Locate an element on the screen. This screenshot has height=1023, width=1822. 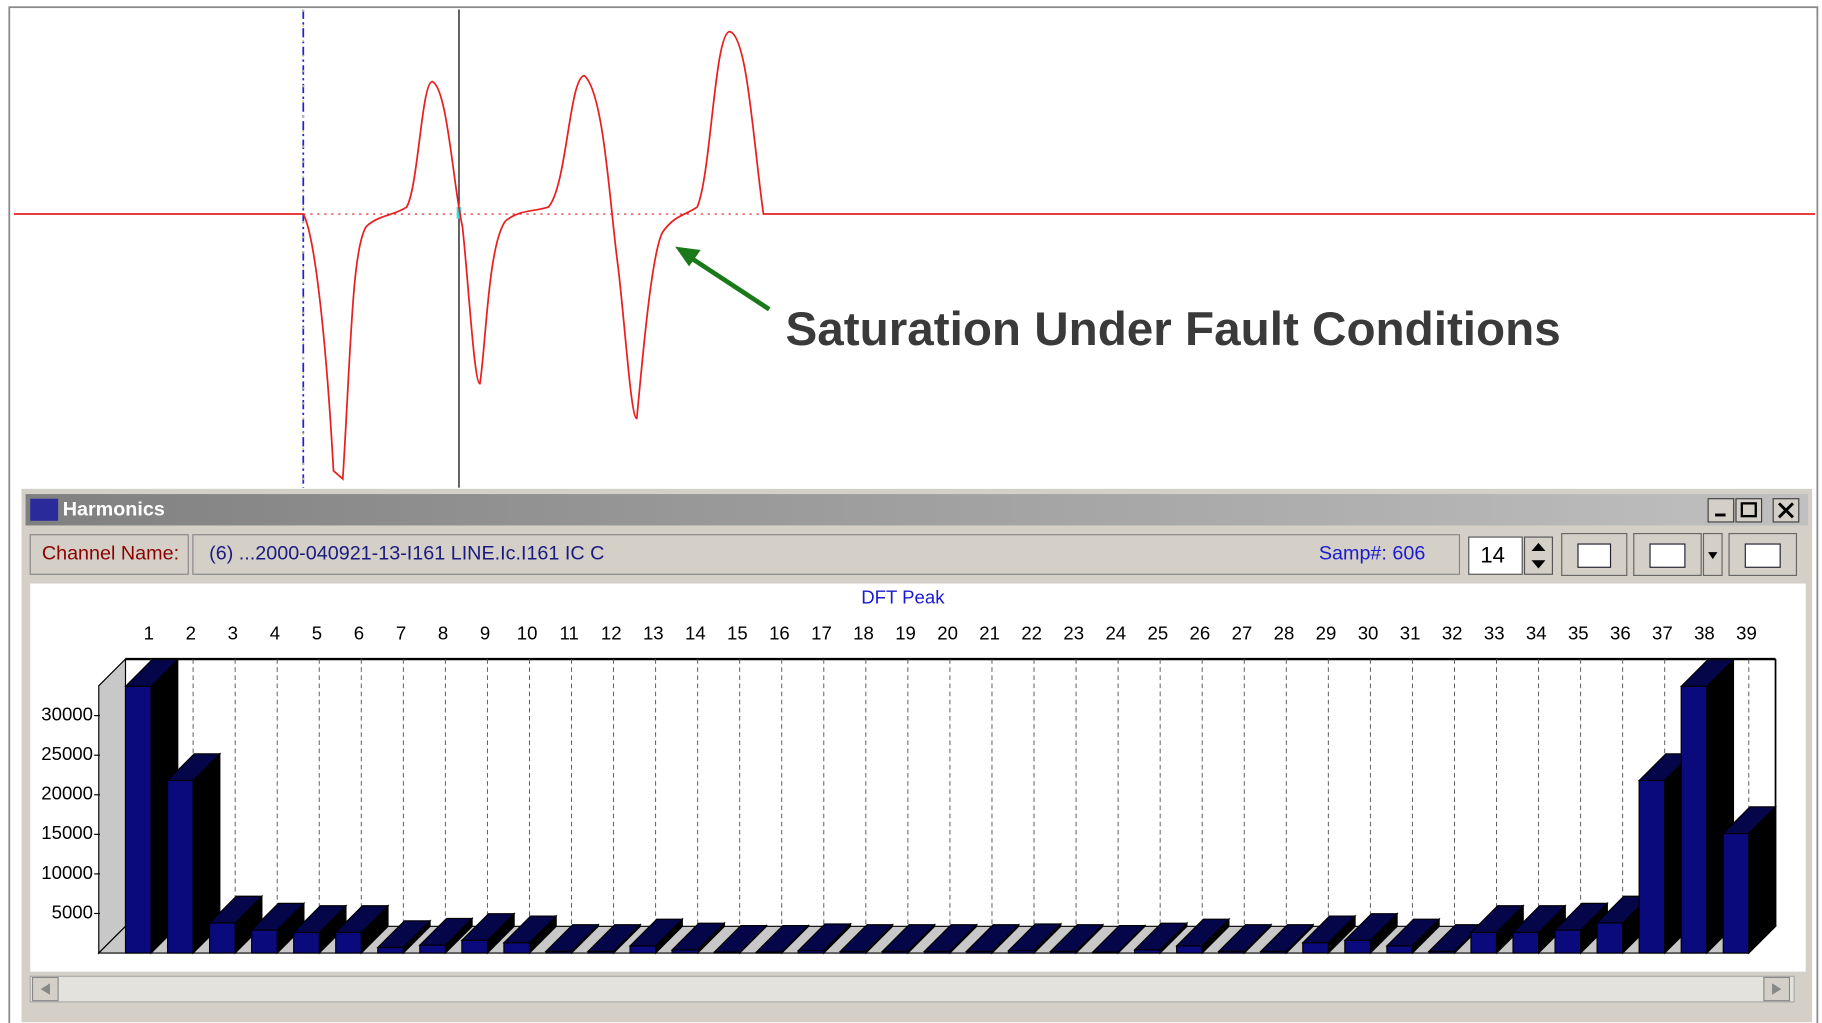
chart-title: DFT Peak is located at coordinates (903, 597).